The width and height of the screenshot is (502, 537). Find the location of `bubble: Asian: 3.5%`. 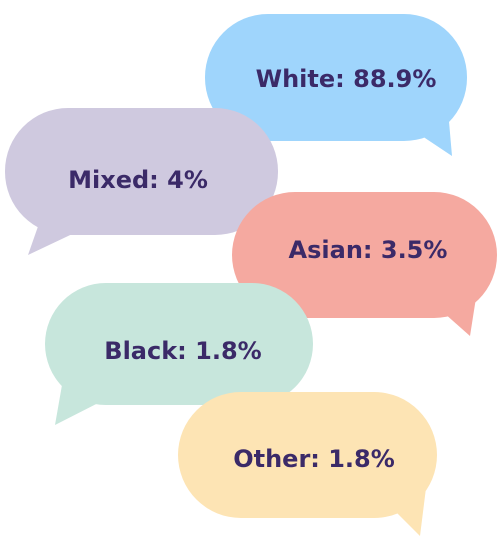

bubble: Asian: 3.5% is located at coordinates (364, 264).